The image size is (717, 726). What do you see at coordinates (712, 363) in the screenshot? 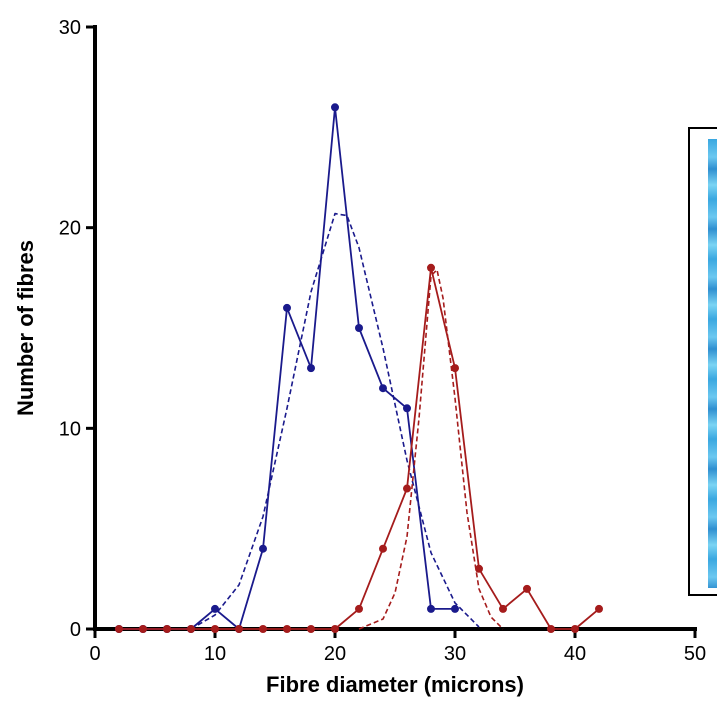
I see `fibre-micrograph-image` at bounding box center [712, 363].